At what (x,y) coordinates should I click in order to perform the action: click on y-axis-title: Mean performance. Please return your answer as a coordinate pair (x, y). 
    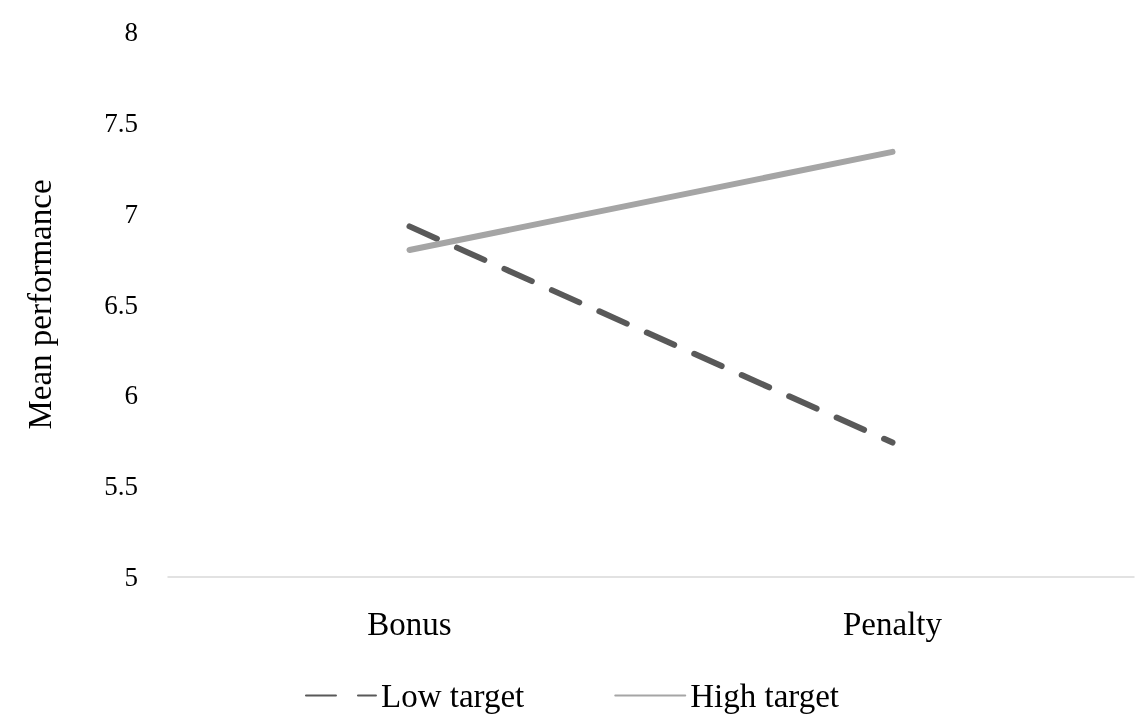
    Looking at the image, I should click on (39, 304).